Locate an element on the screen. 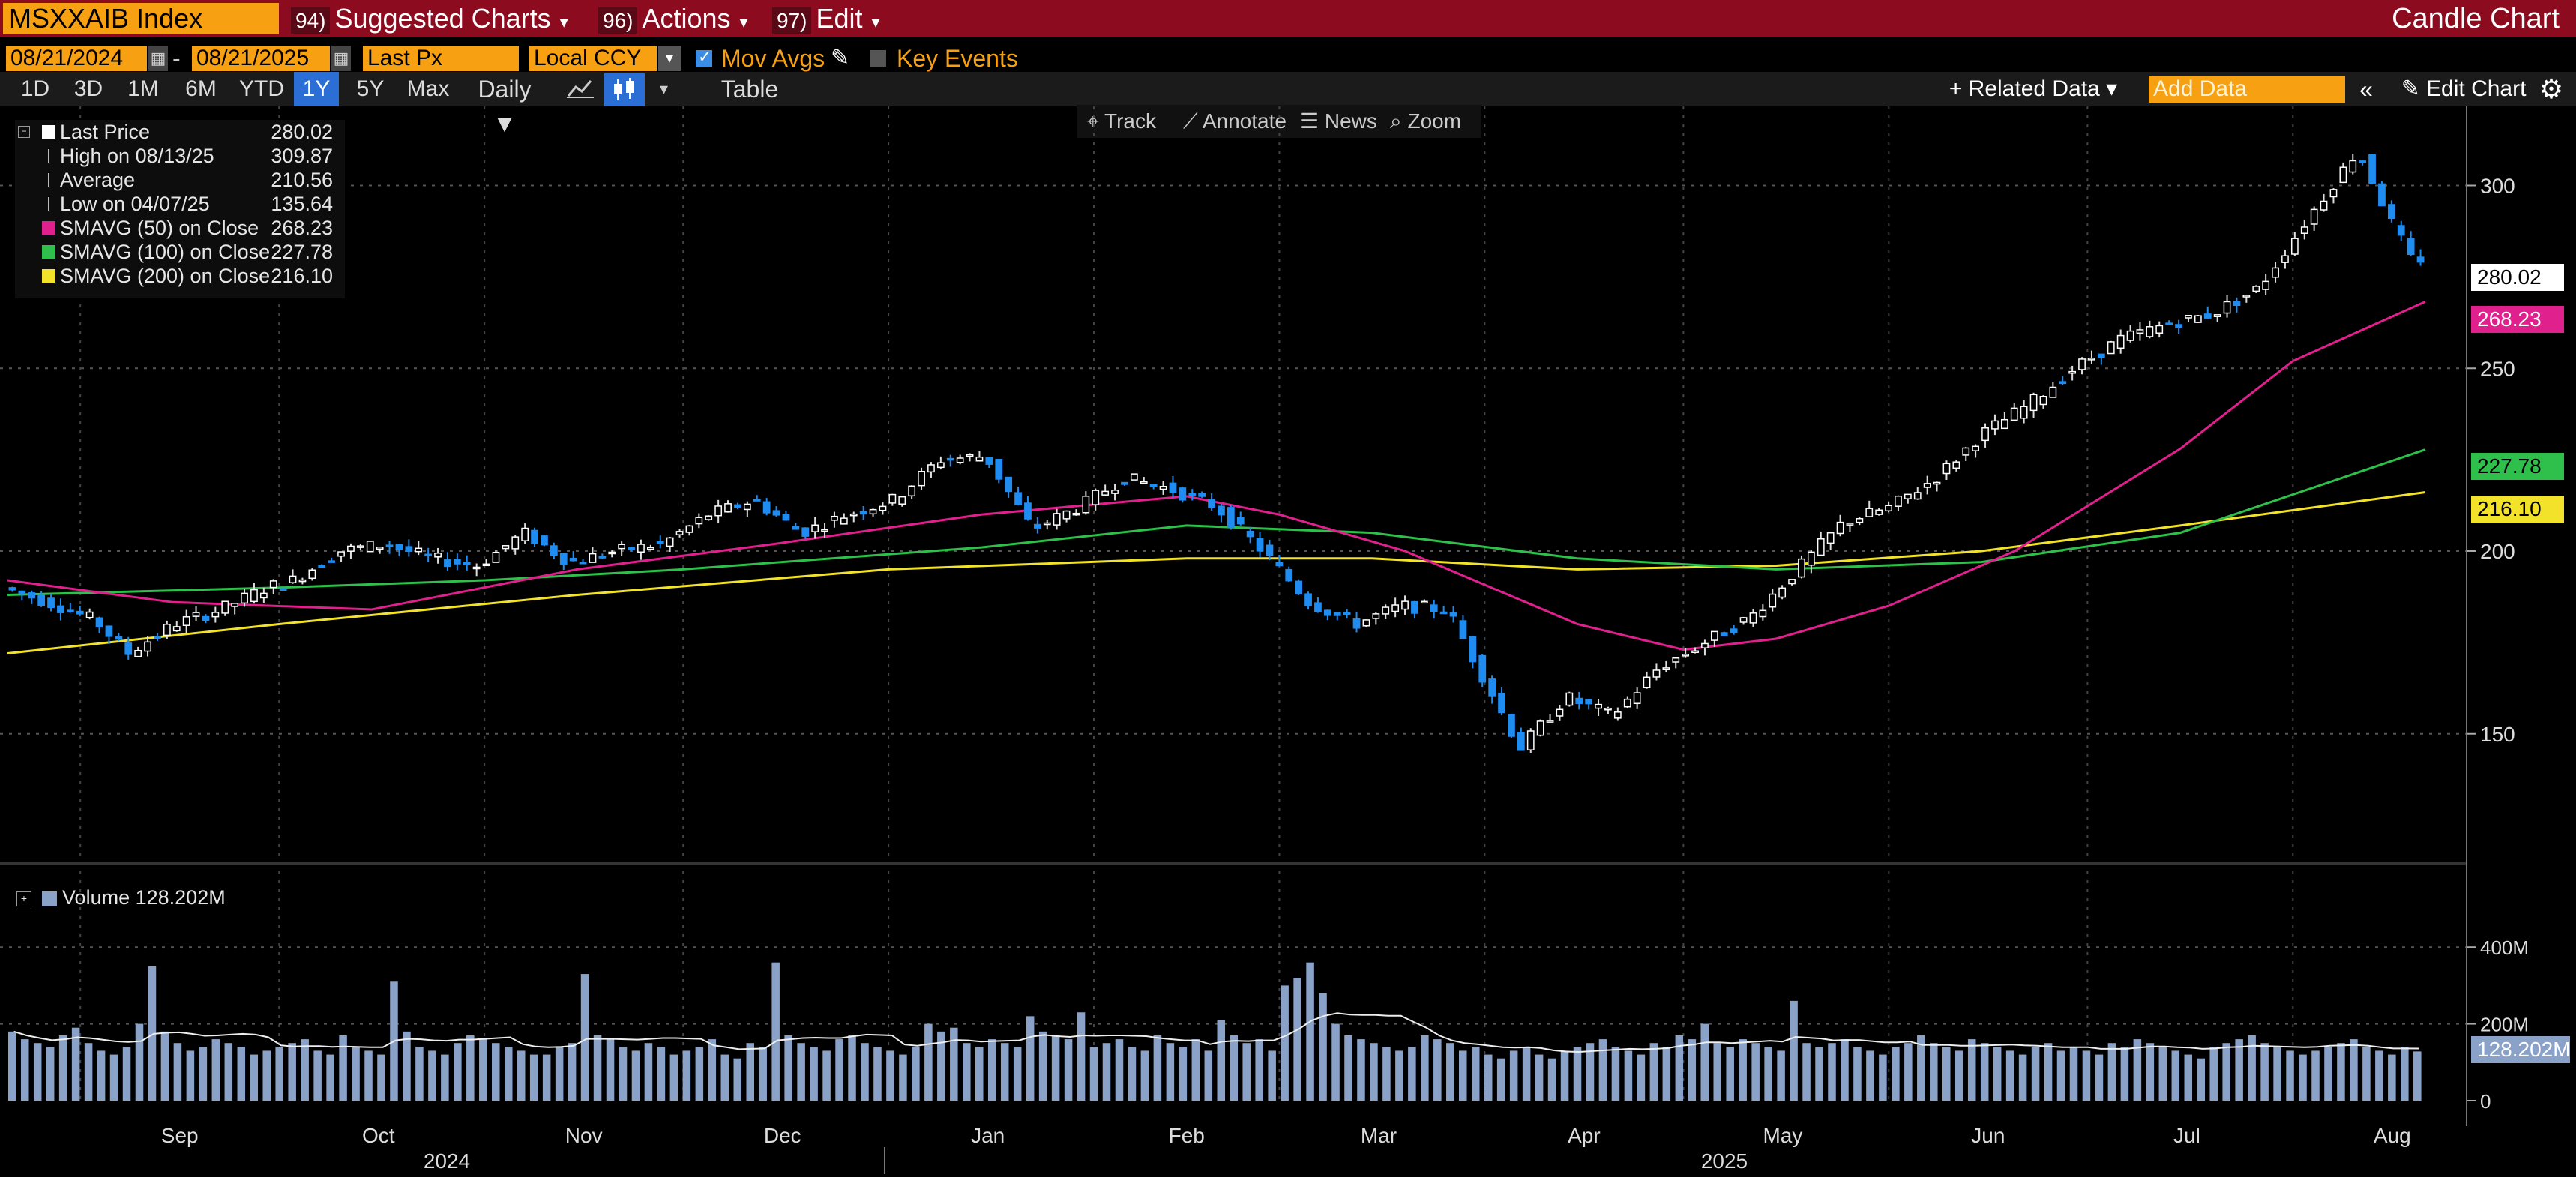  collapse-box-icon: + is located at coordinates (23, 898).